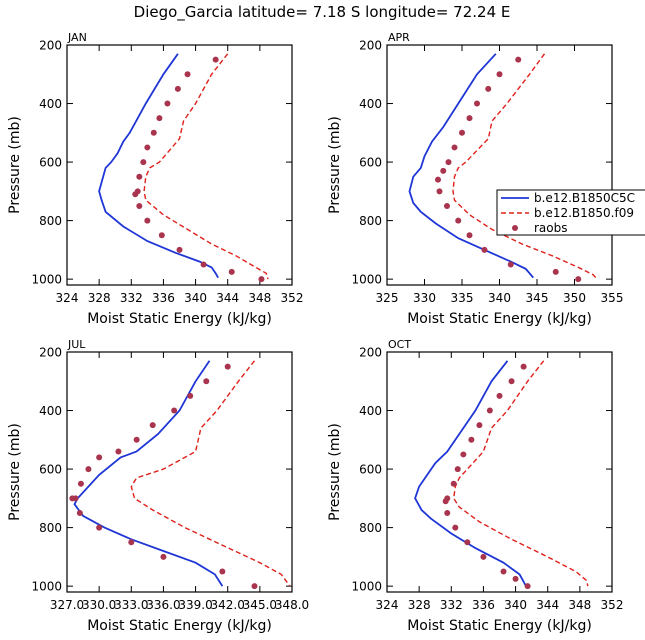 This screenshot has height=640, width=645. I want to click on legend-label: b.e12.B1850.f09, so click(584, 213).